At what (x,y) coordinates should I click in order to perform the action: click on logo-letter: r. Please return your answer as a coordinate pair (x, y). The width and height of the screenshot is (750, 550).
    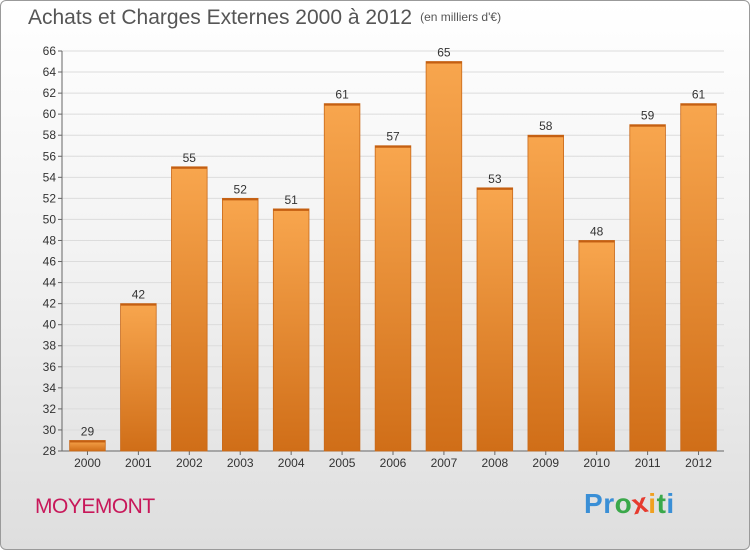
    Looking at the image, I should click on (609, 503).